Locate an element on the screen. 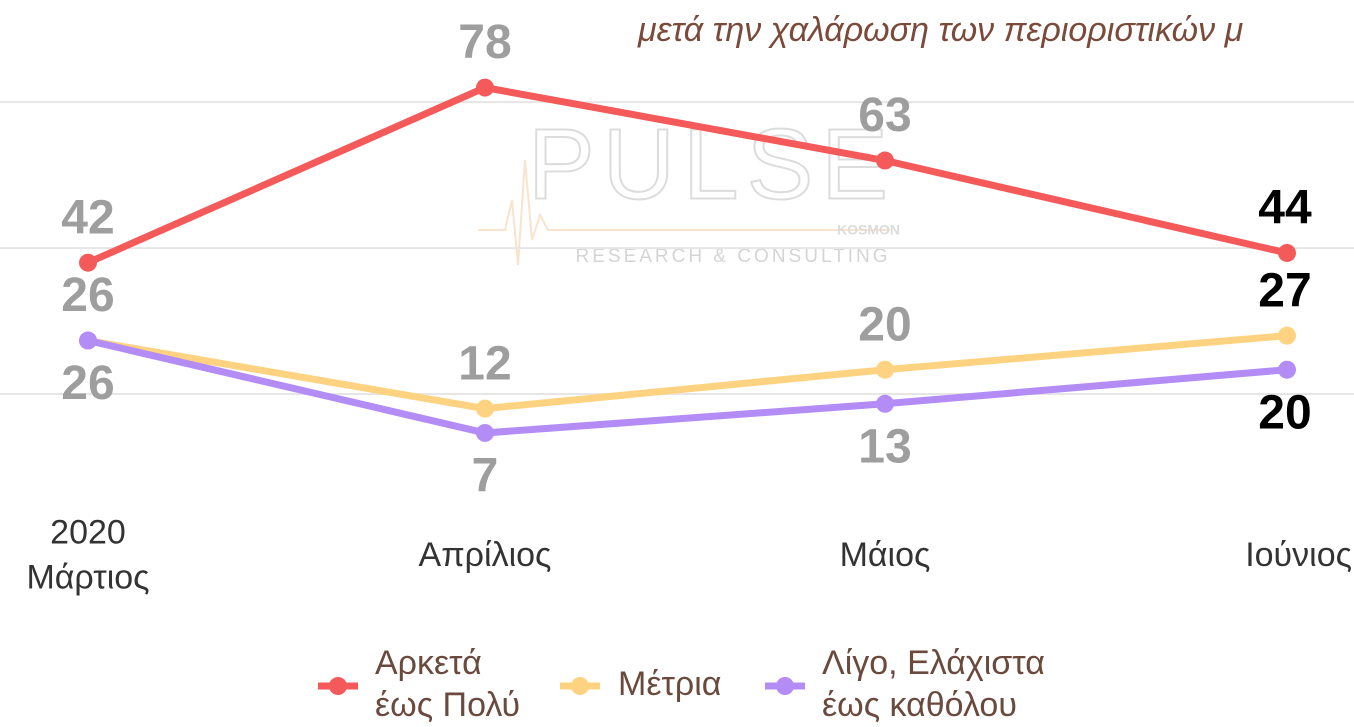  data-label: 44 is located at coordinates (1285, 208).